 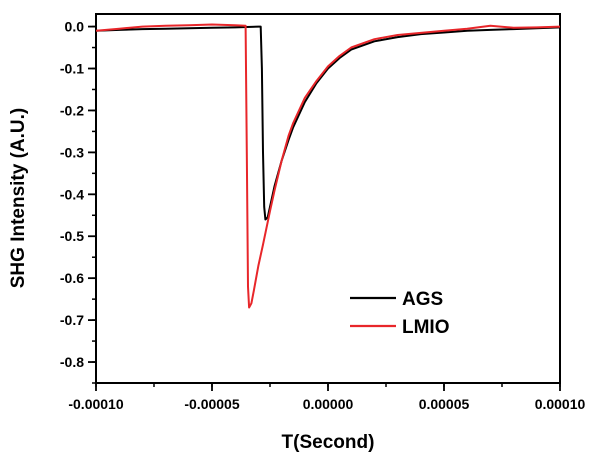 What do you see at coordinates (72, 320) in the screenshot?
I see `y-tick-label: -0.7` at bounding box center [72, 320].